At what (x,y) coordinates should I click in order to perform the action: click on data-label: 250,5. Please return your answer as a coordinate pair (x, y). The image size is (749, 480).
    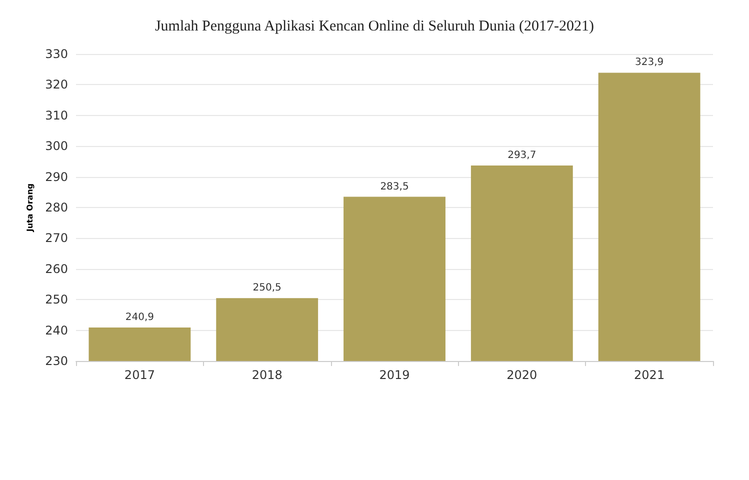
    Looking at the image, I should click on (267, 288).